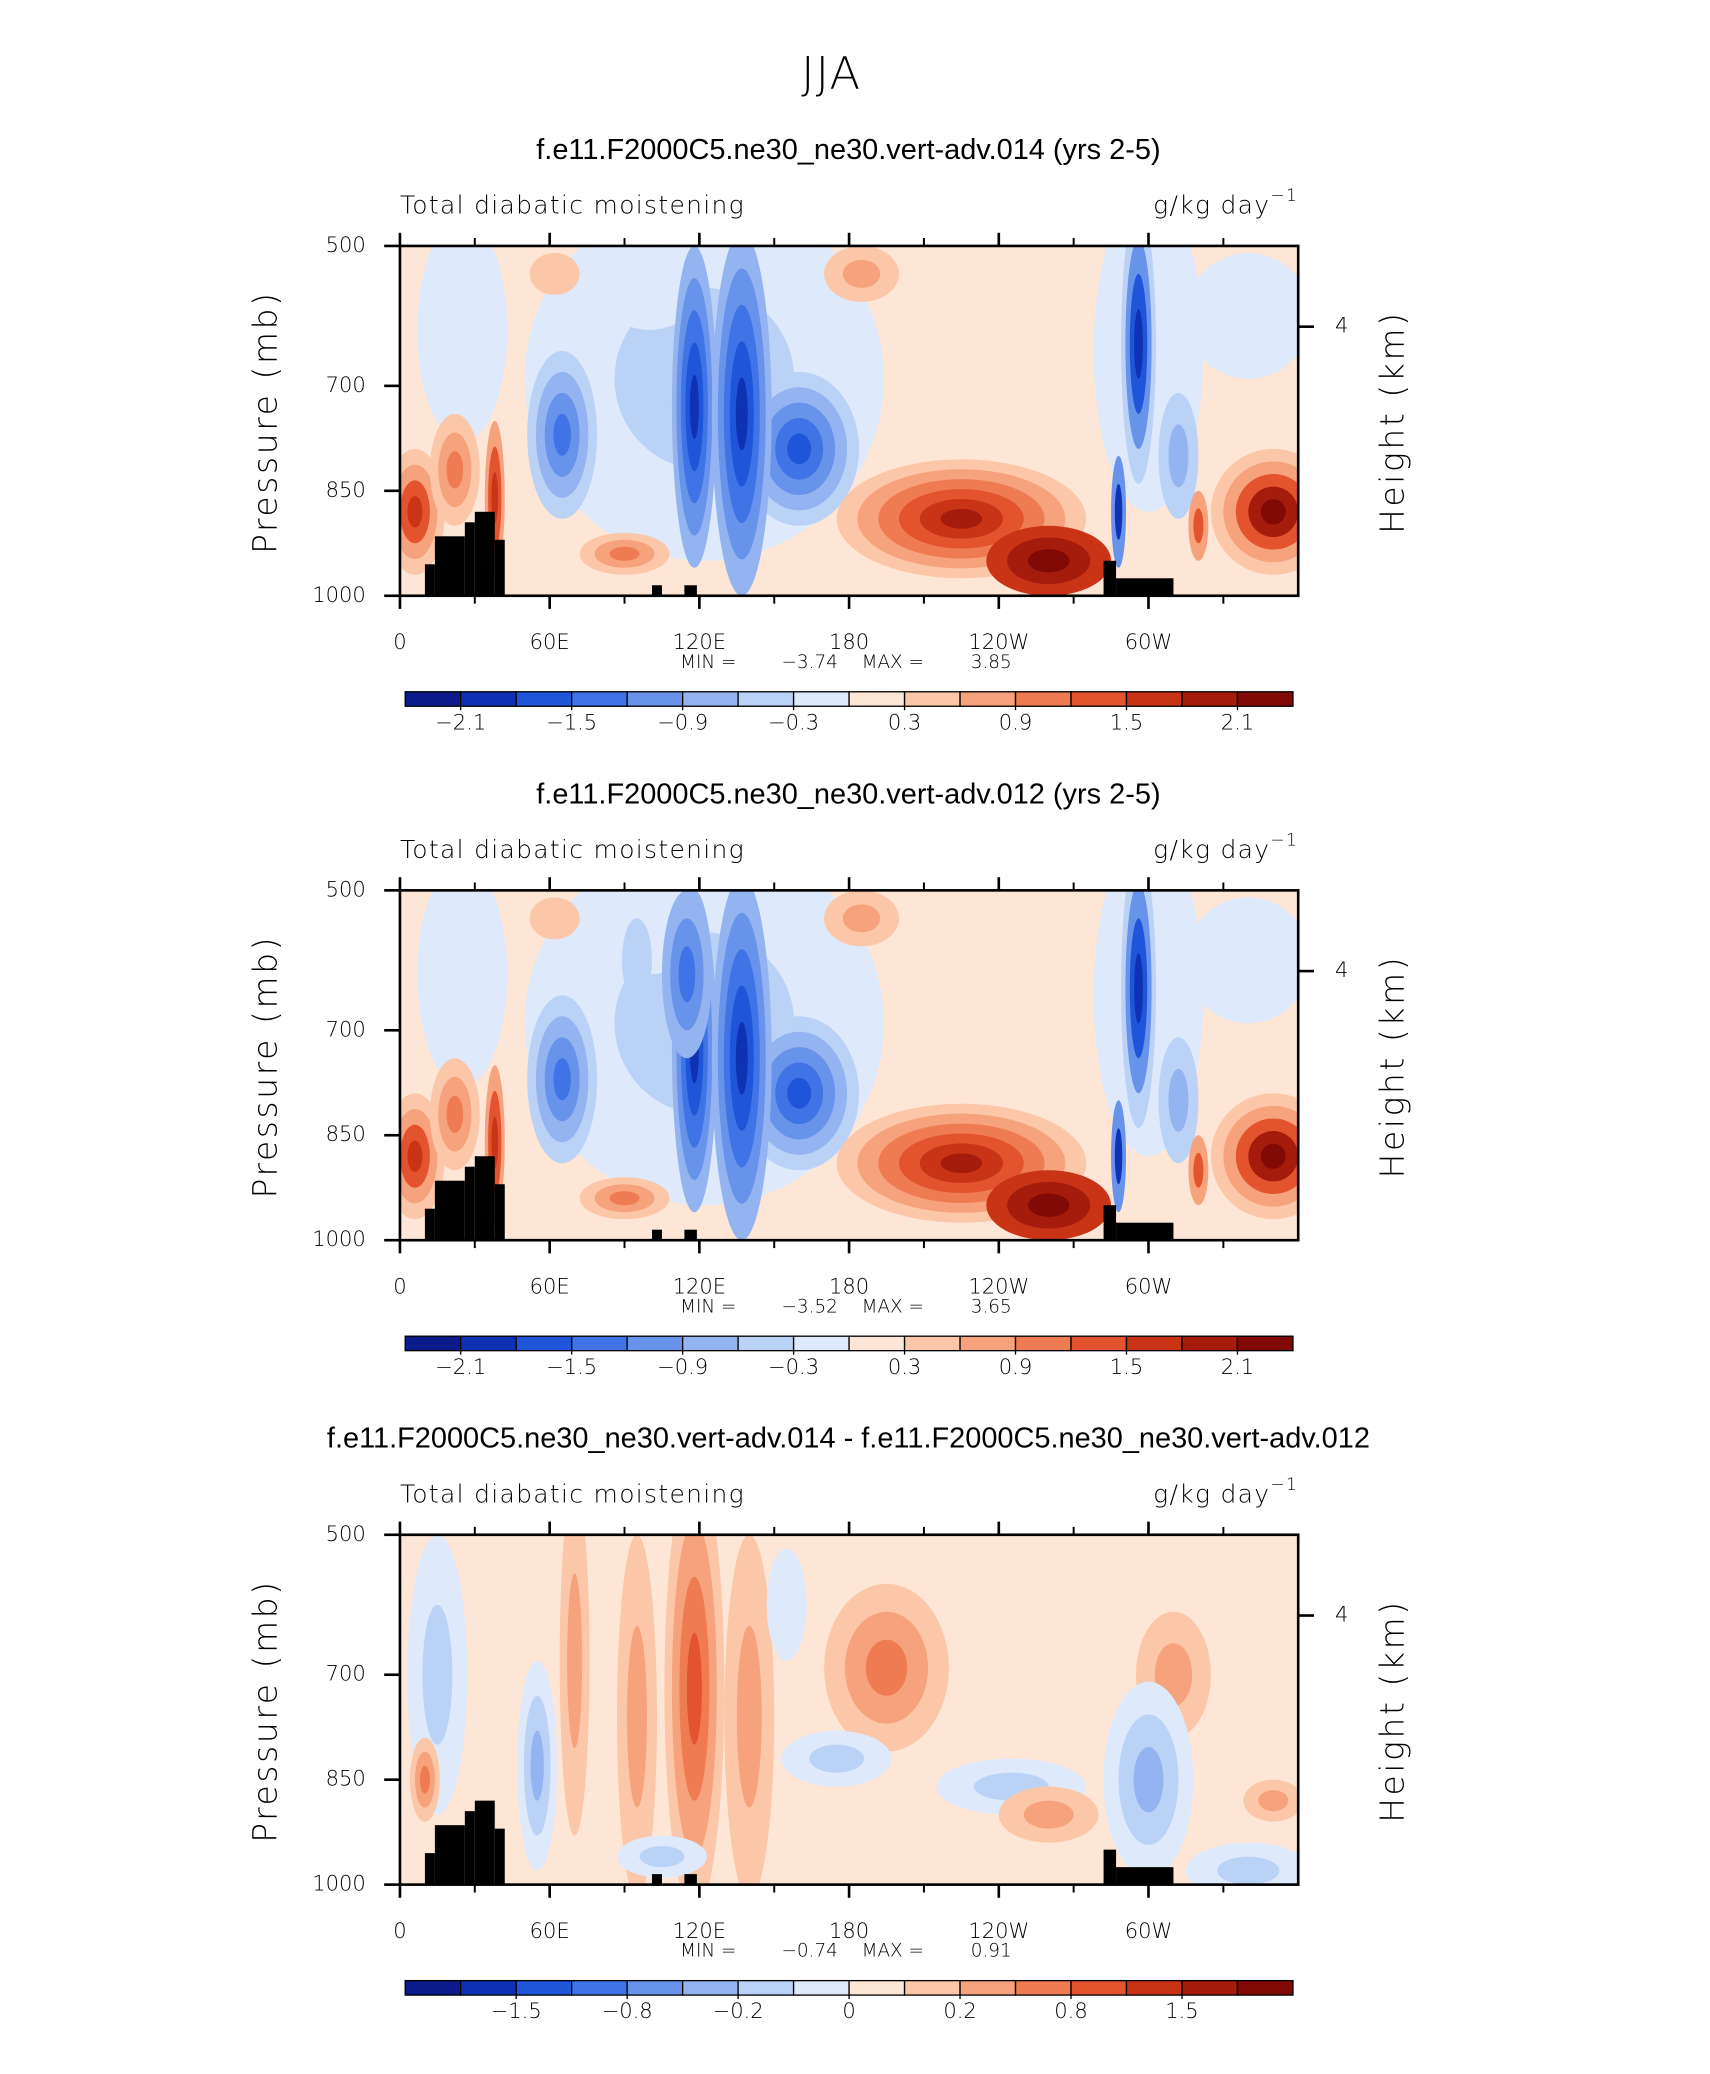 Image resolution: width=1710 pixels, height=2074 pixels. Describe the element at coordinates (809, 1951) in the screenshot. I see `min-value: −0.74` at that location.